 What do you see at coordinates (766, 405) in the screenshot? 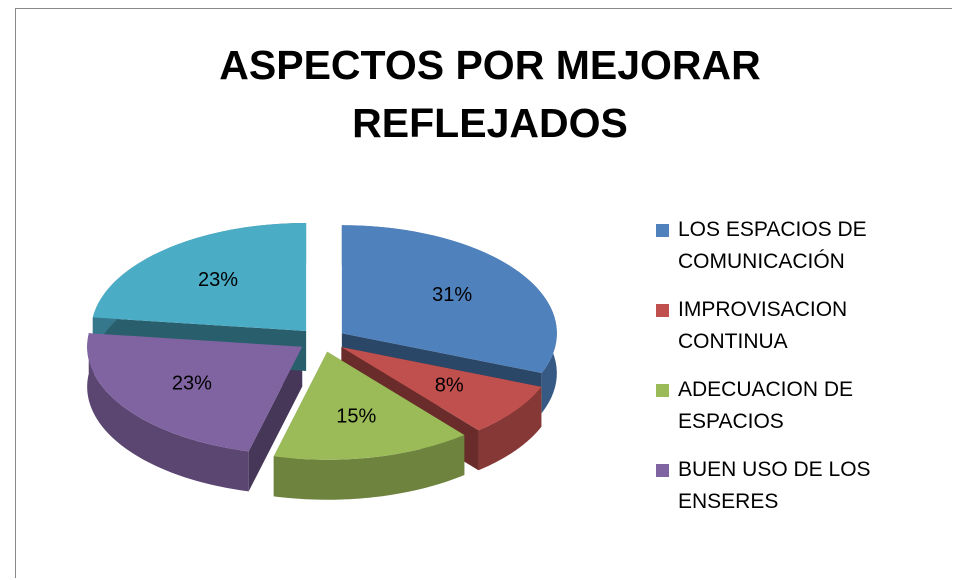
I see `legend-label: ADECUACION DE ESPACIOS` at bounding box center [766, 405].